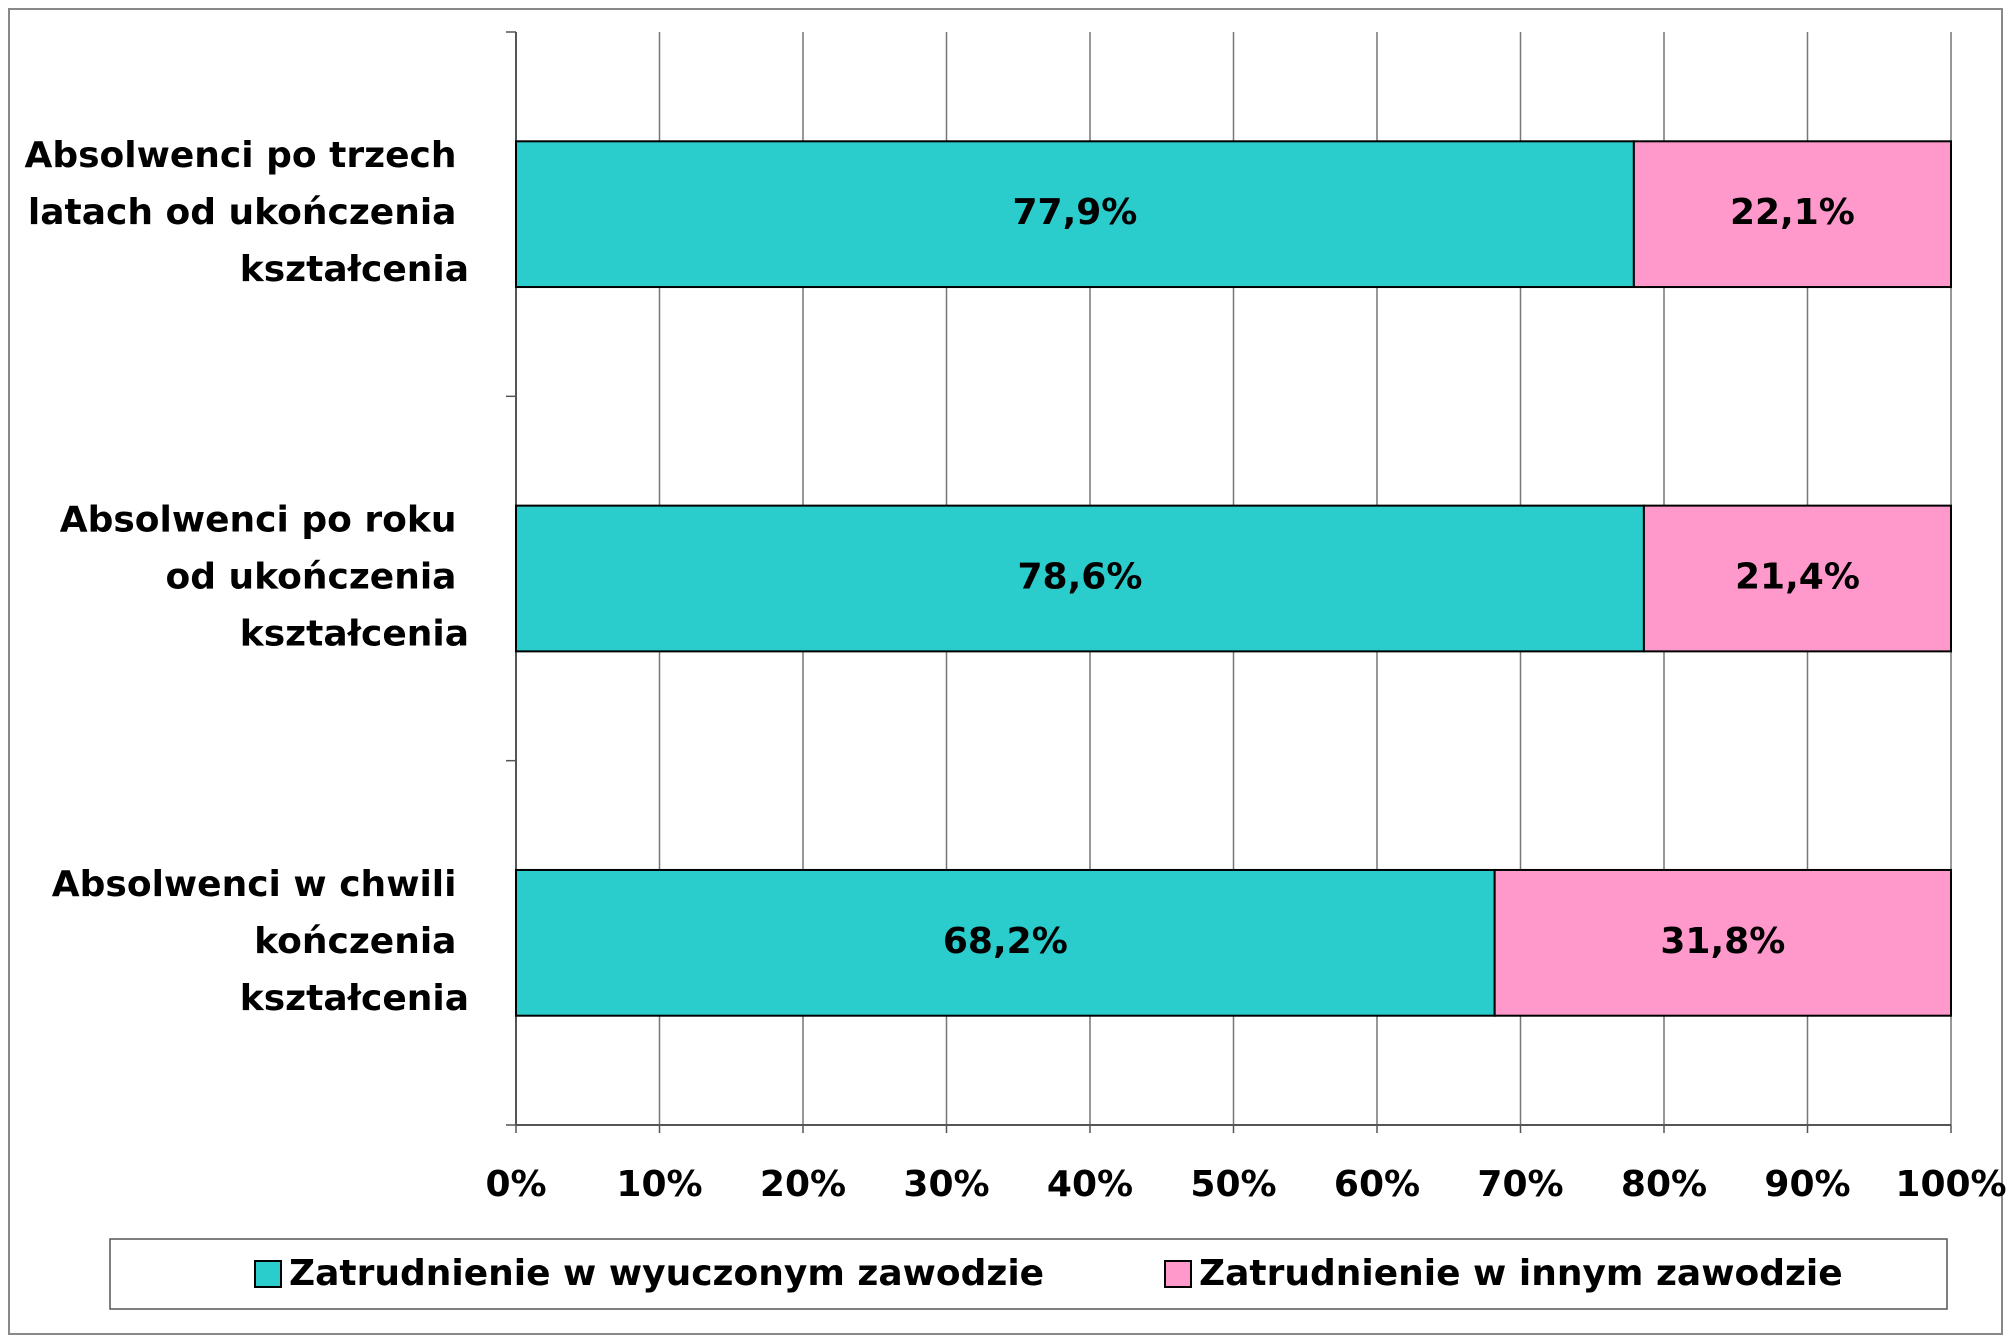 The width and height of the screenshot is (2011, 1337). What do you see at coordinates (1233, 1184) in the screenshot?
I see `x-tick-label: 50%` at bounding box center [1233, 1184].